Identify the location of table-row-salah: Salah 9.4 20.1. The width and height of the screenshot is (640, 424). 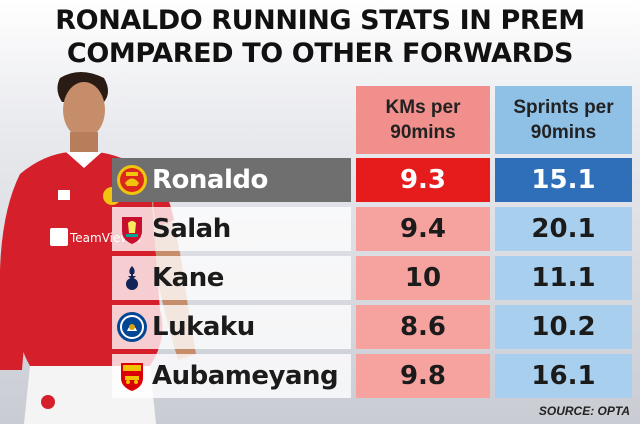
(372, 229).